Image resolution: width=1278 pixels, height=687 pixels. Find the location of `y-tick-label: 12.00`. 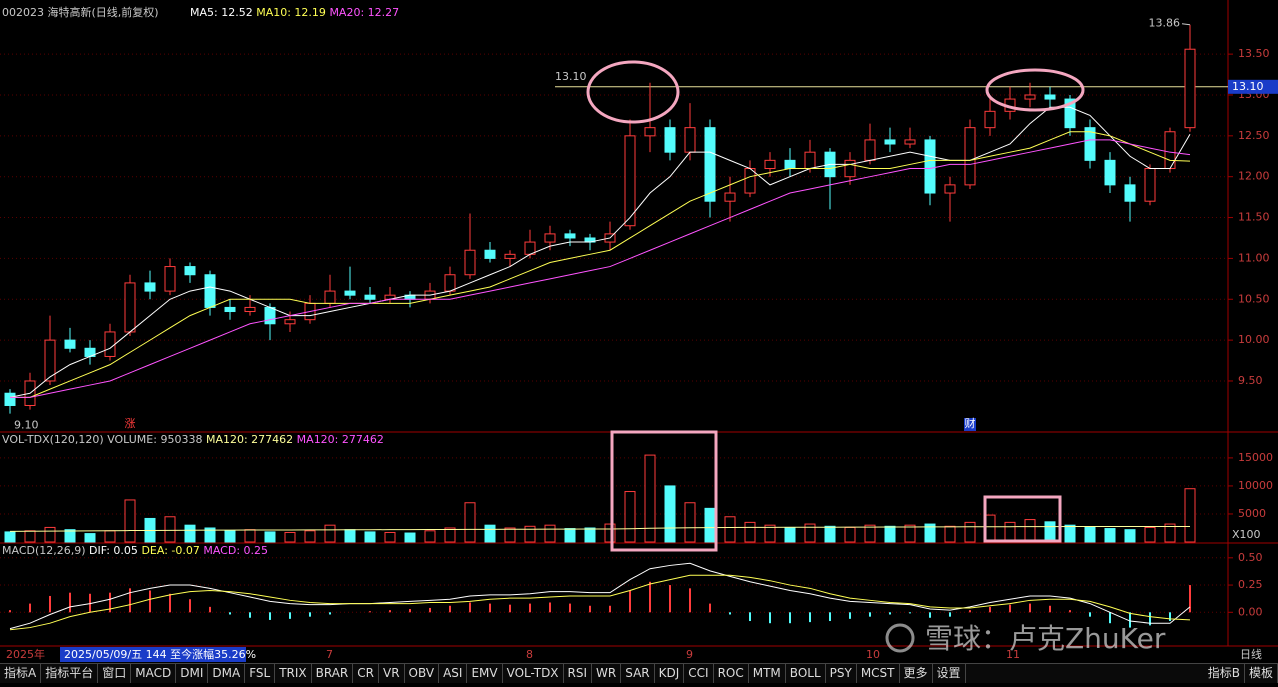

y-tick-label: 12.00 is located at coordinates (1254, 176).